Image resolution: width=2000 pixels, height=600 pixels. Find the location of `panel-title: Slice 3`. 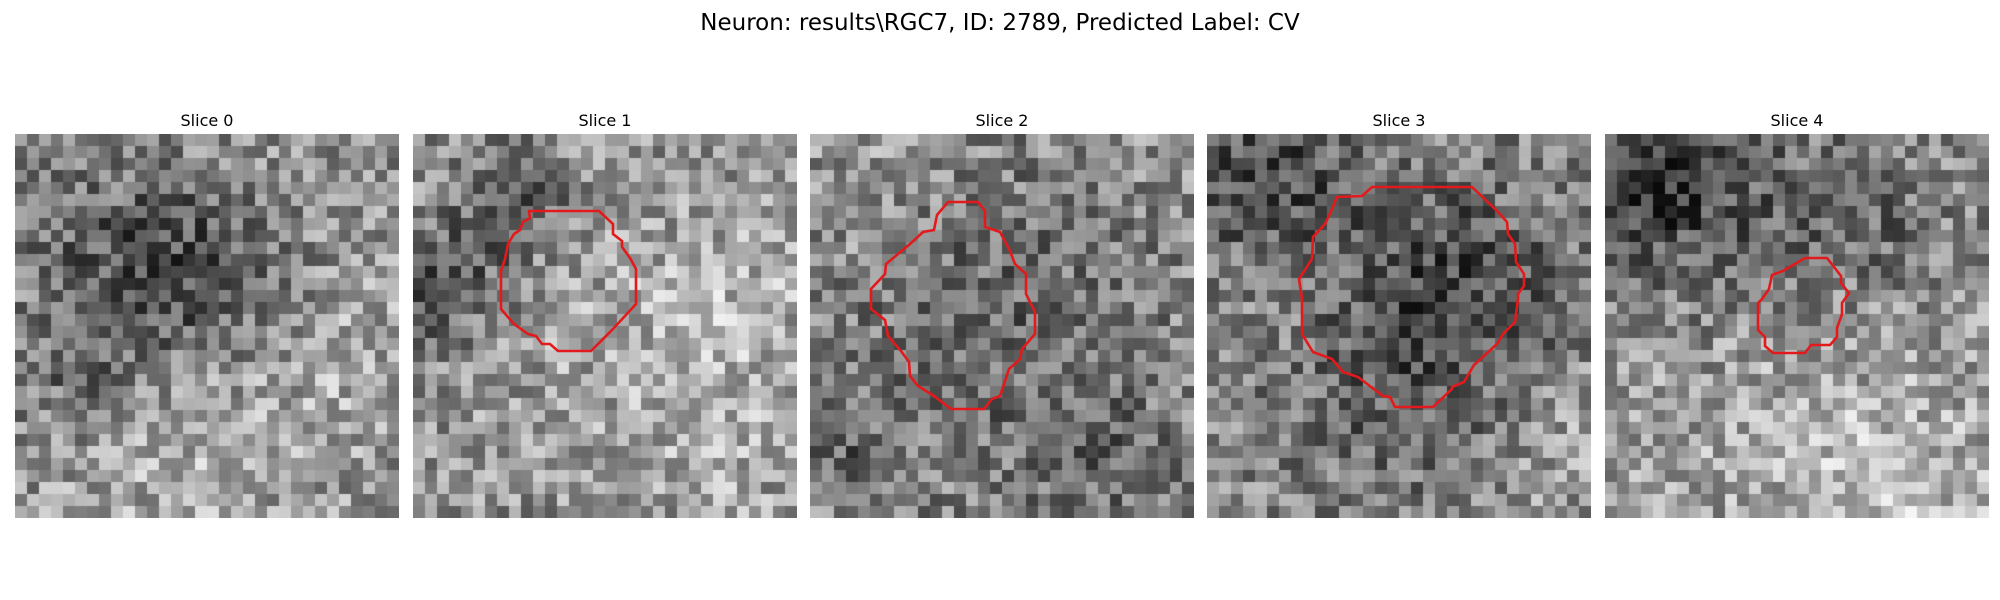

panel-title: Slice 3 is located at coordinates (1399, 120).